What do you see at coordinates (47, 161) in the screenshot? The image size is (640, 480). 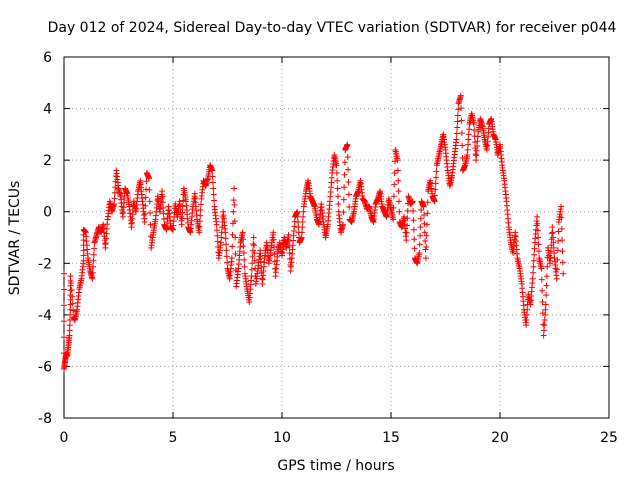 I see `y-tick-label: 2` at bounding box center [47, 161].